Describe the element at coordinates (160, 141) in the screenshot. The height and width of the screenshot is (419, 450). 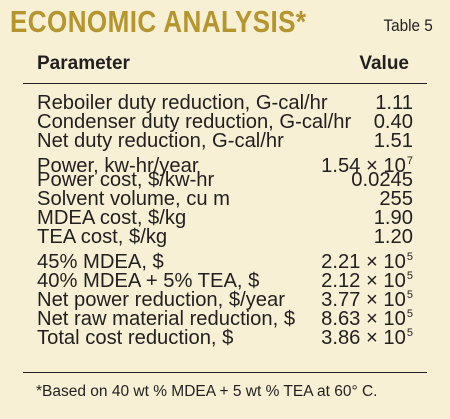
I see `row-label: Net duty reduction, G-cal/hr` at that location.